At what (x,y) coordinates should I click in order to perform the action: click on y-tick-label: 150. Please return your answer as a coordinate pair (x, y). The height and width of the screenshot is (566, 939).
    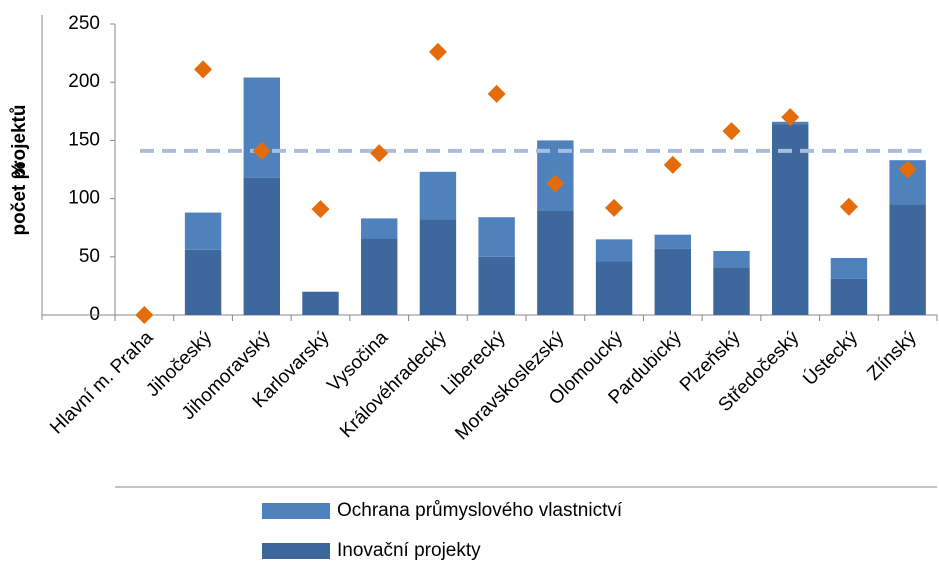
    Looking at the image, I should click on (84, 139).